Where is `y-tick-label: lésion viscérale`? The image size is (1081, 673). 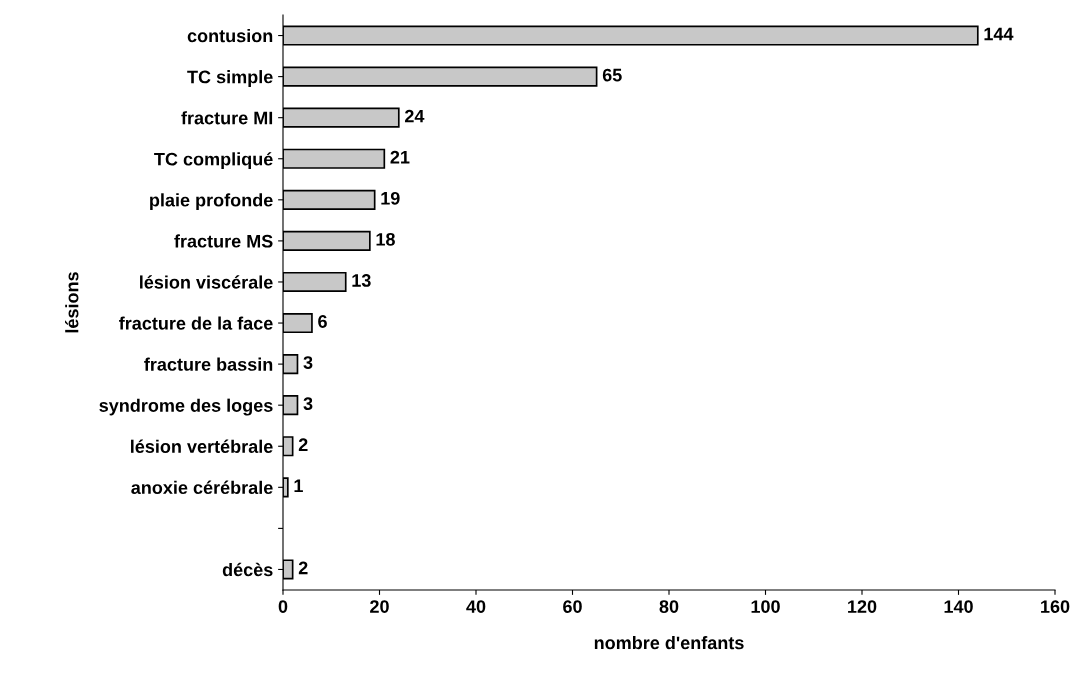
y-tick-label: lésion viscérale is located at coordinates (206, 282).